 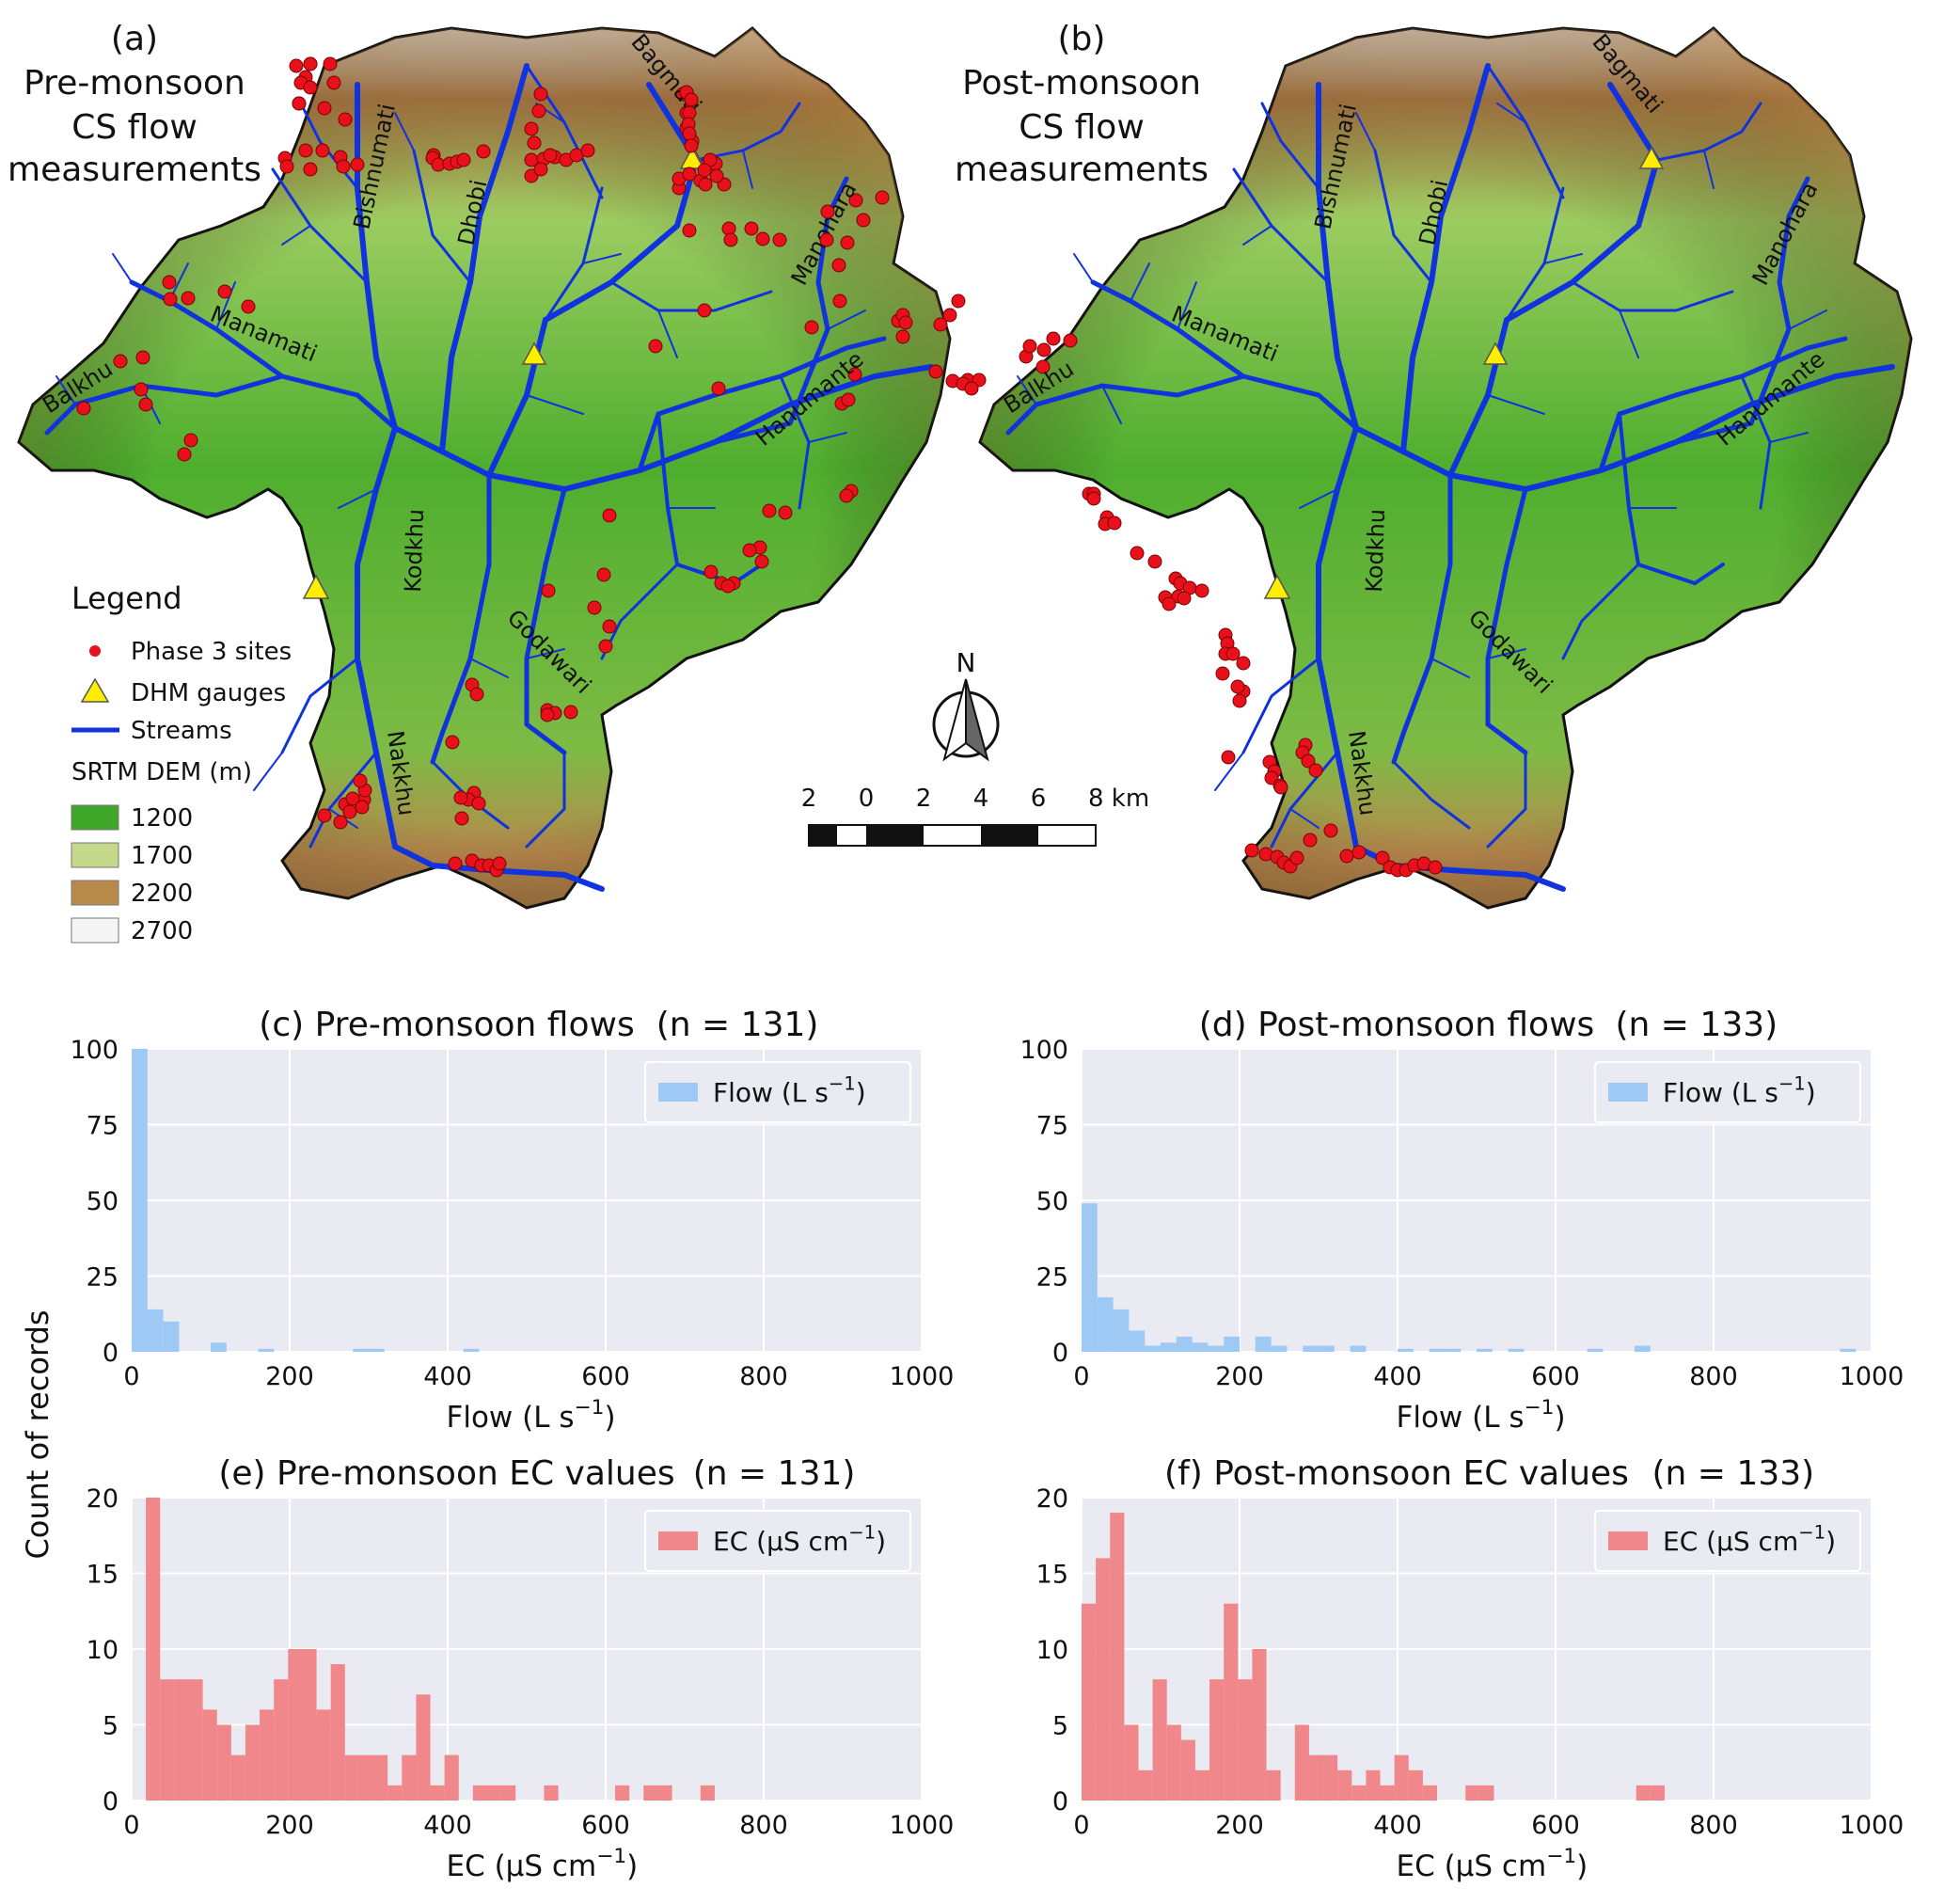 What do you see at coordinates (966, 704) in the screenshot?
I see `north-arrow: N` at bounding box center [966, 704].